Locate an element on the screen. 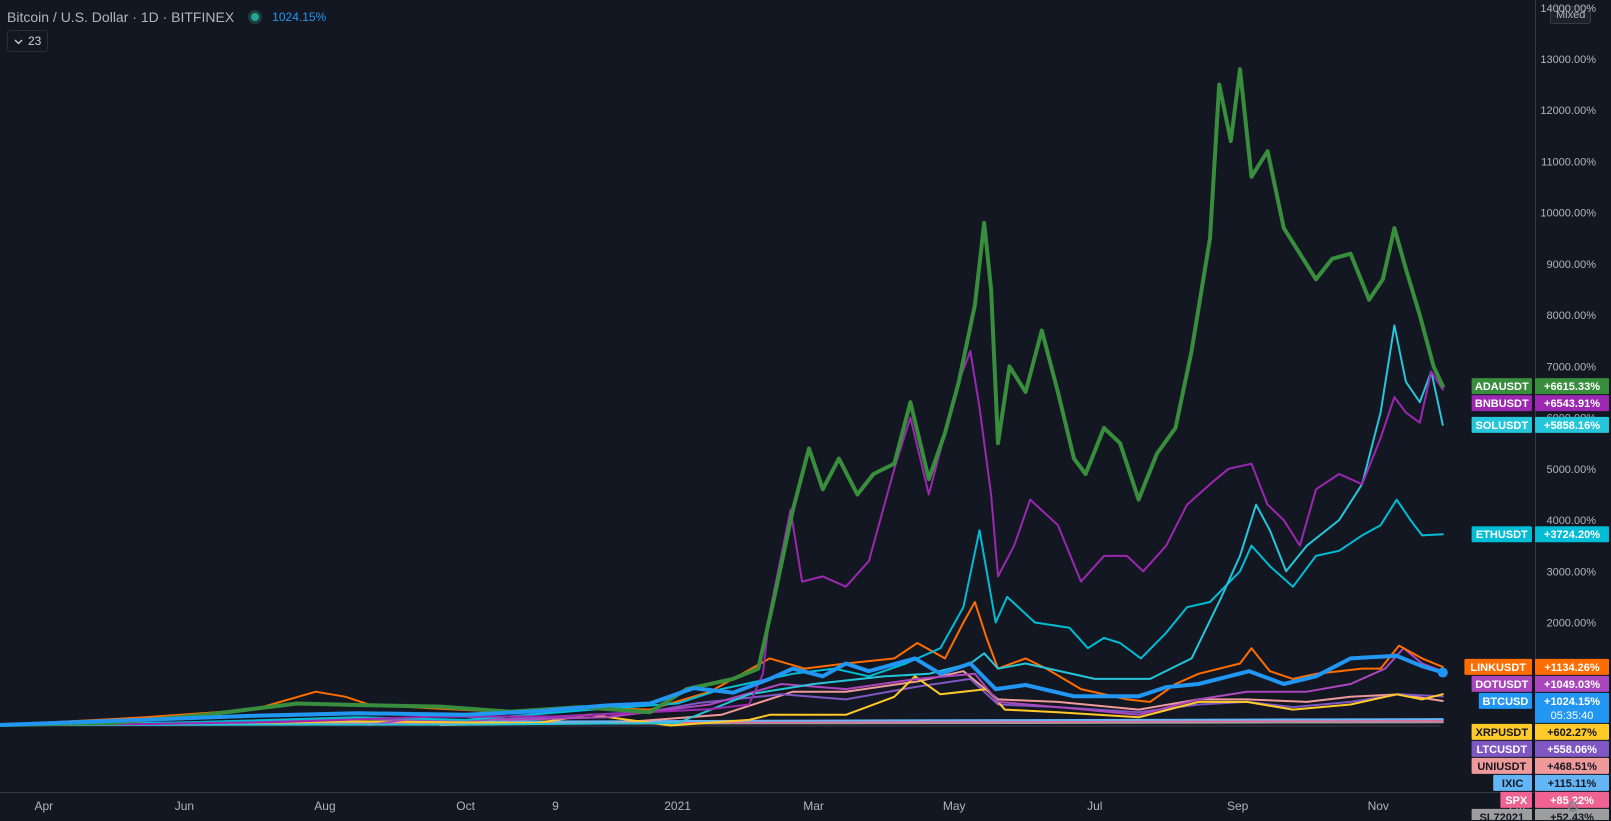 This screenshot has height=821, width=1611. series-name-tag: LINKUSDT is located at coordinates (1498, 668).